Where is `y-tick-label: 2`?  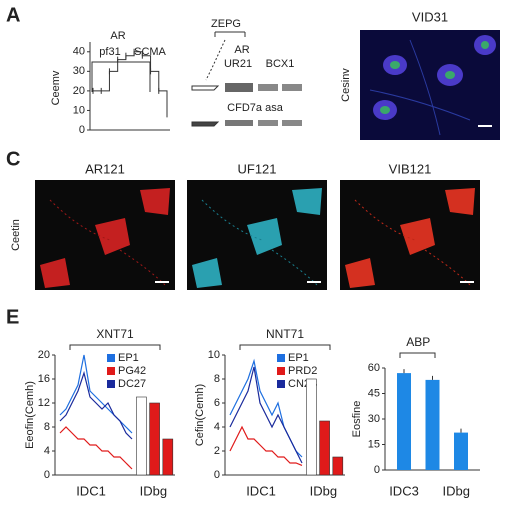
y-tick-label: 2 is located at coordinates (217, 451).